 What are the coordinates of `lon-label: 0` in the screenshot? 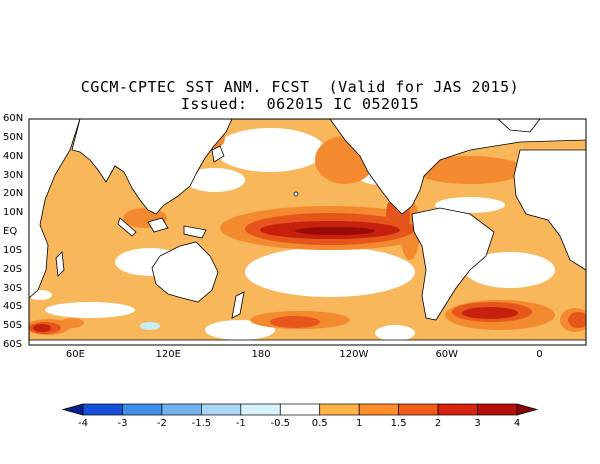 It's located at (539, 354).